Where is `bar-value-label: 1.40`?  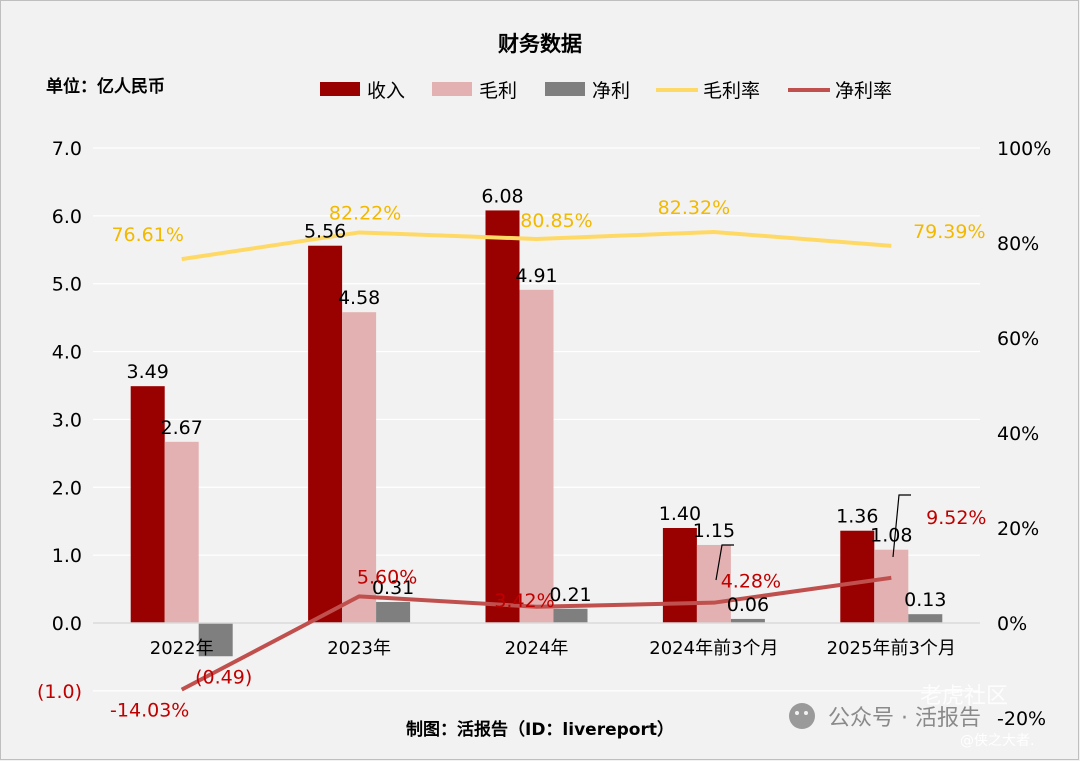
bar-value-label: 1.40 is located at coordinates (680, 514).